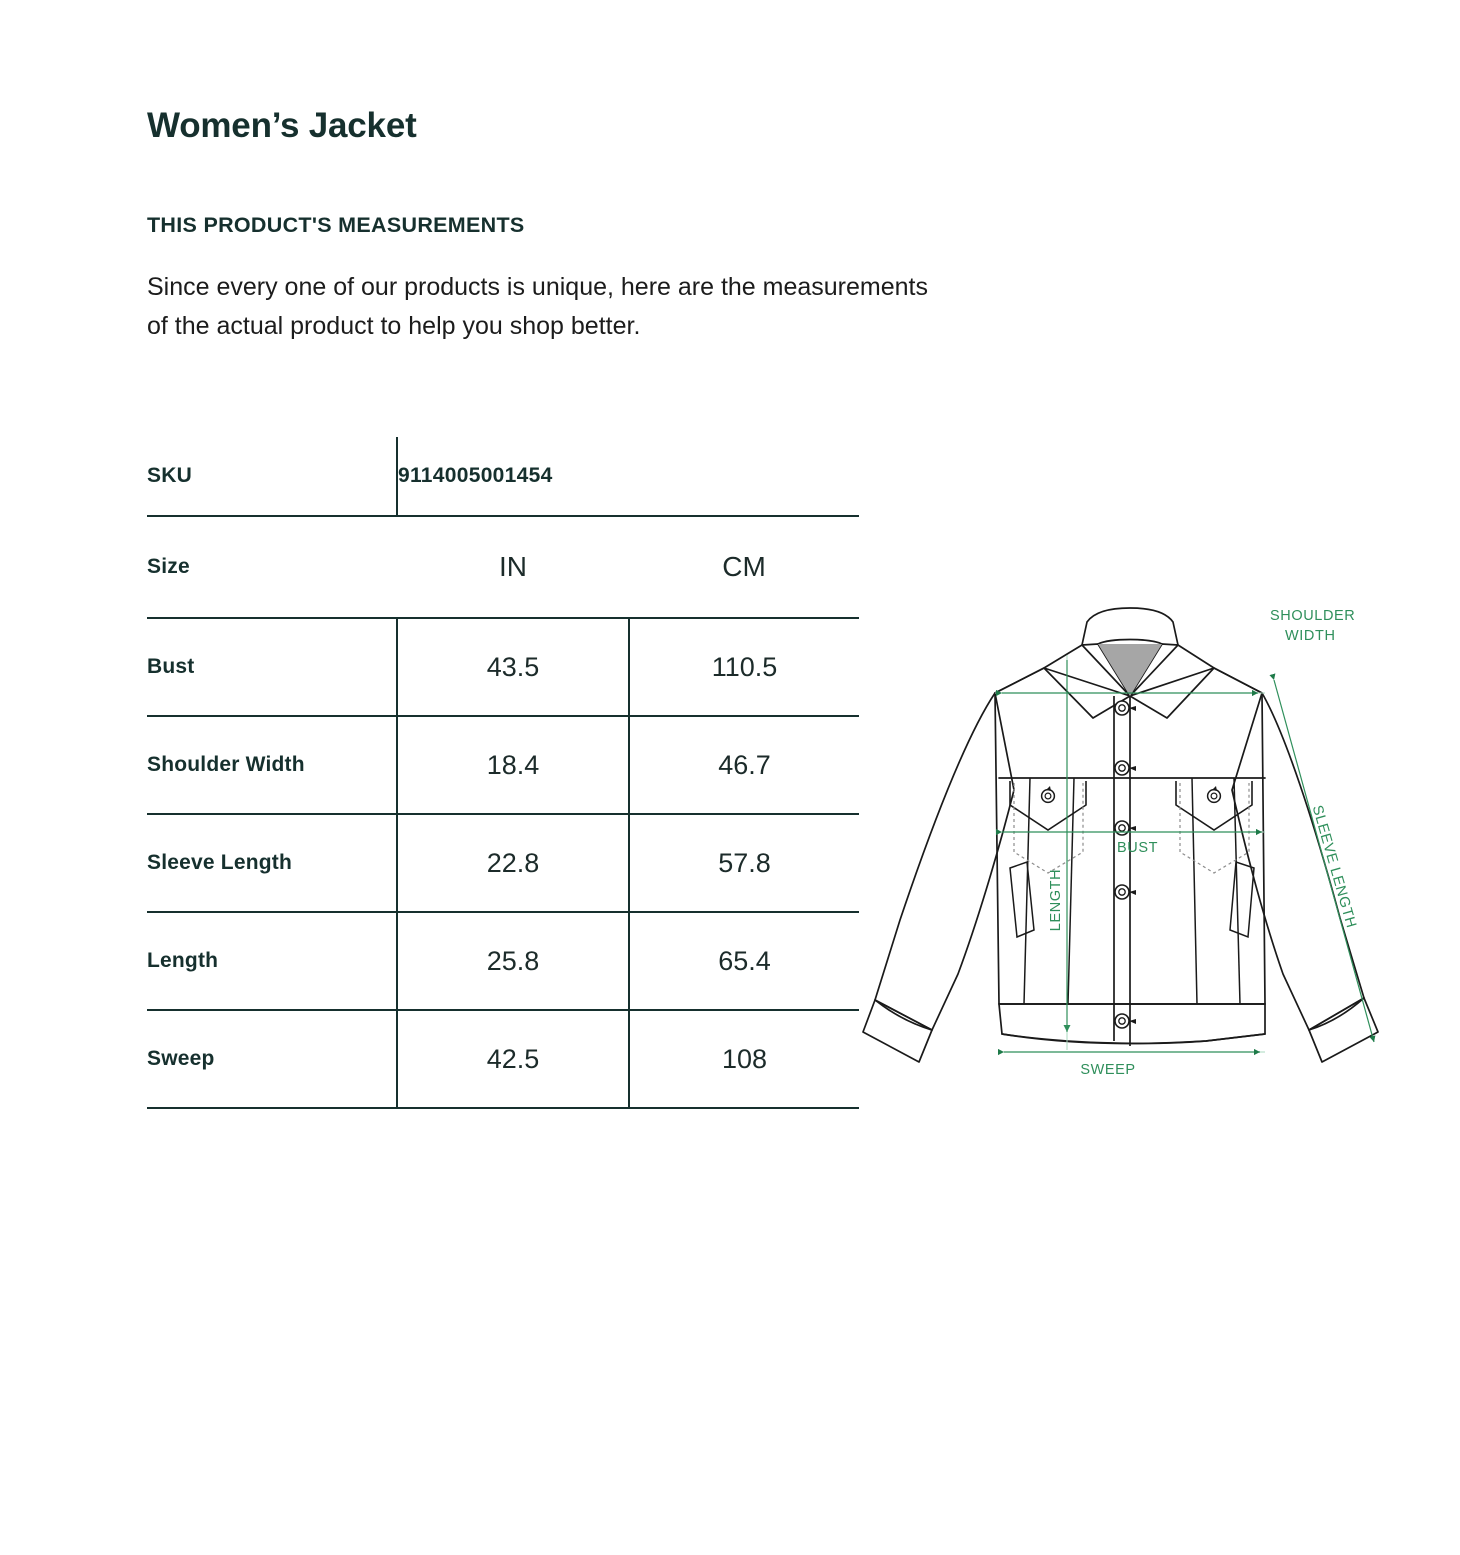 The width and height of the screenshot is (1460, 1555). What do you see at coordinates (743, 667) in the screenshot?
I see `row-value-bust-cm: 110.5` at bounding box center [743, 667].